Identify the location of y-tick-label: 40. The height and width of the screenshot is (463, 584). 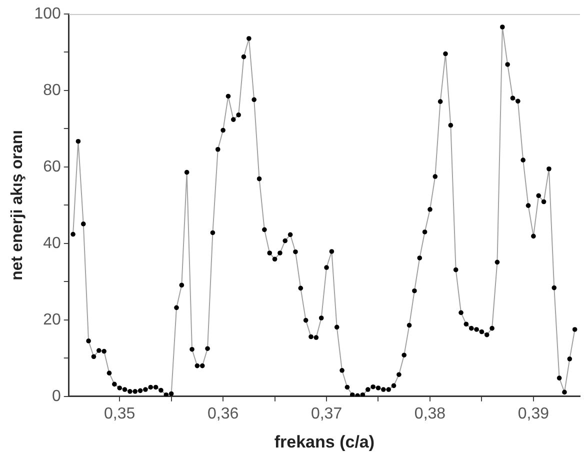
(52, 243).